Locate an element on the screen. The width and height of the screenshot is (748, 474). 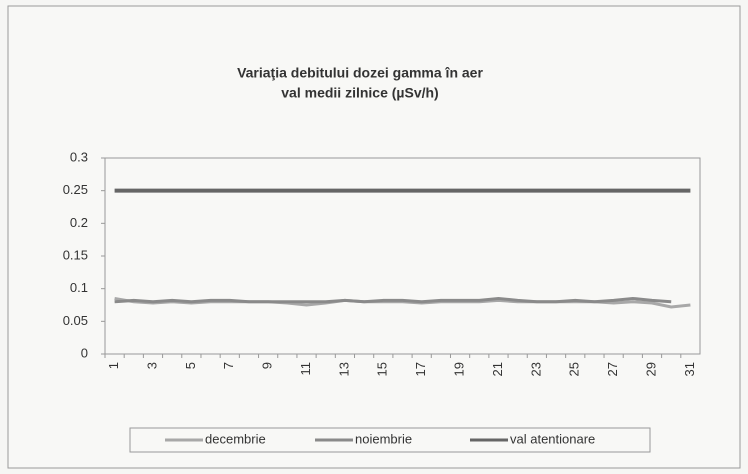
y-tick-label: 0 is located at coordinates (84, 352).